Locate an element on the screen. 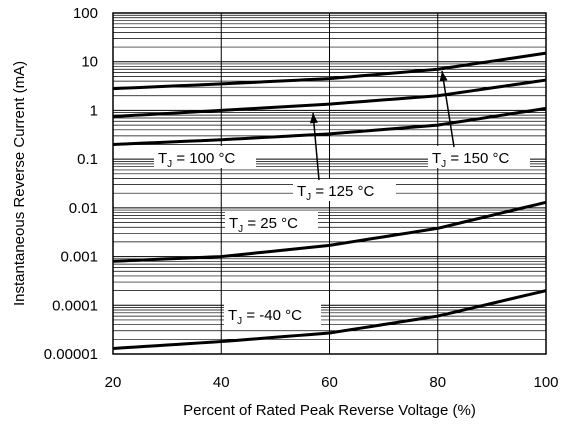  y-tick-label: 0.01 is located at coordinates (83, 208).